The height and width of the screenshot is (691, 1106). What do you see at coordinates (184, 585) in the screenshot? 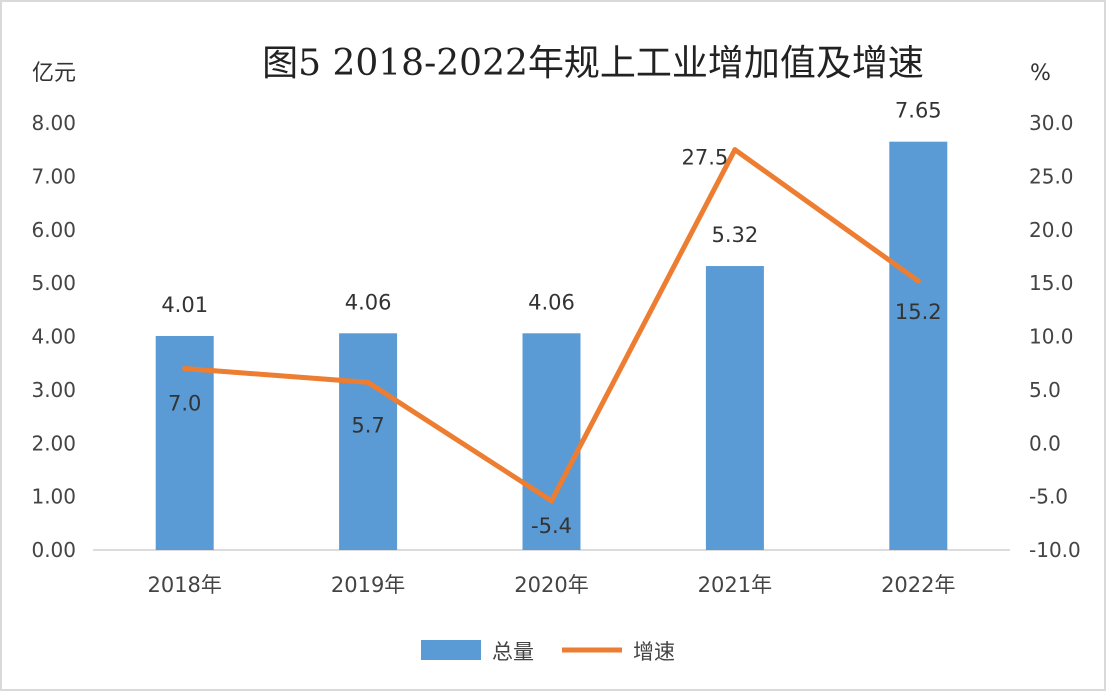
I see `category-label: 2018年` at bounding box center [184, 585].